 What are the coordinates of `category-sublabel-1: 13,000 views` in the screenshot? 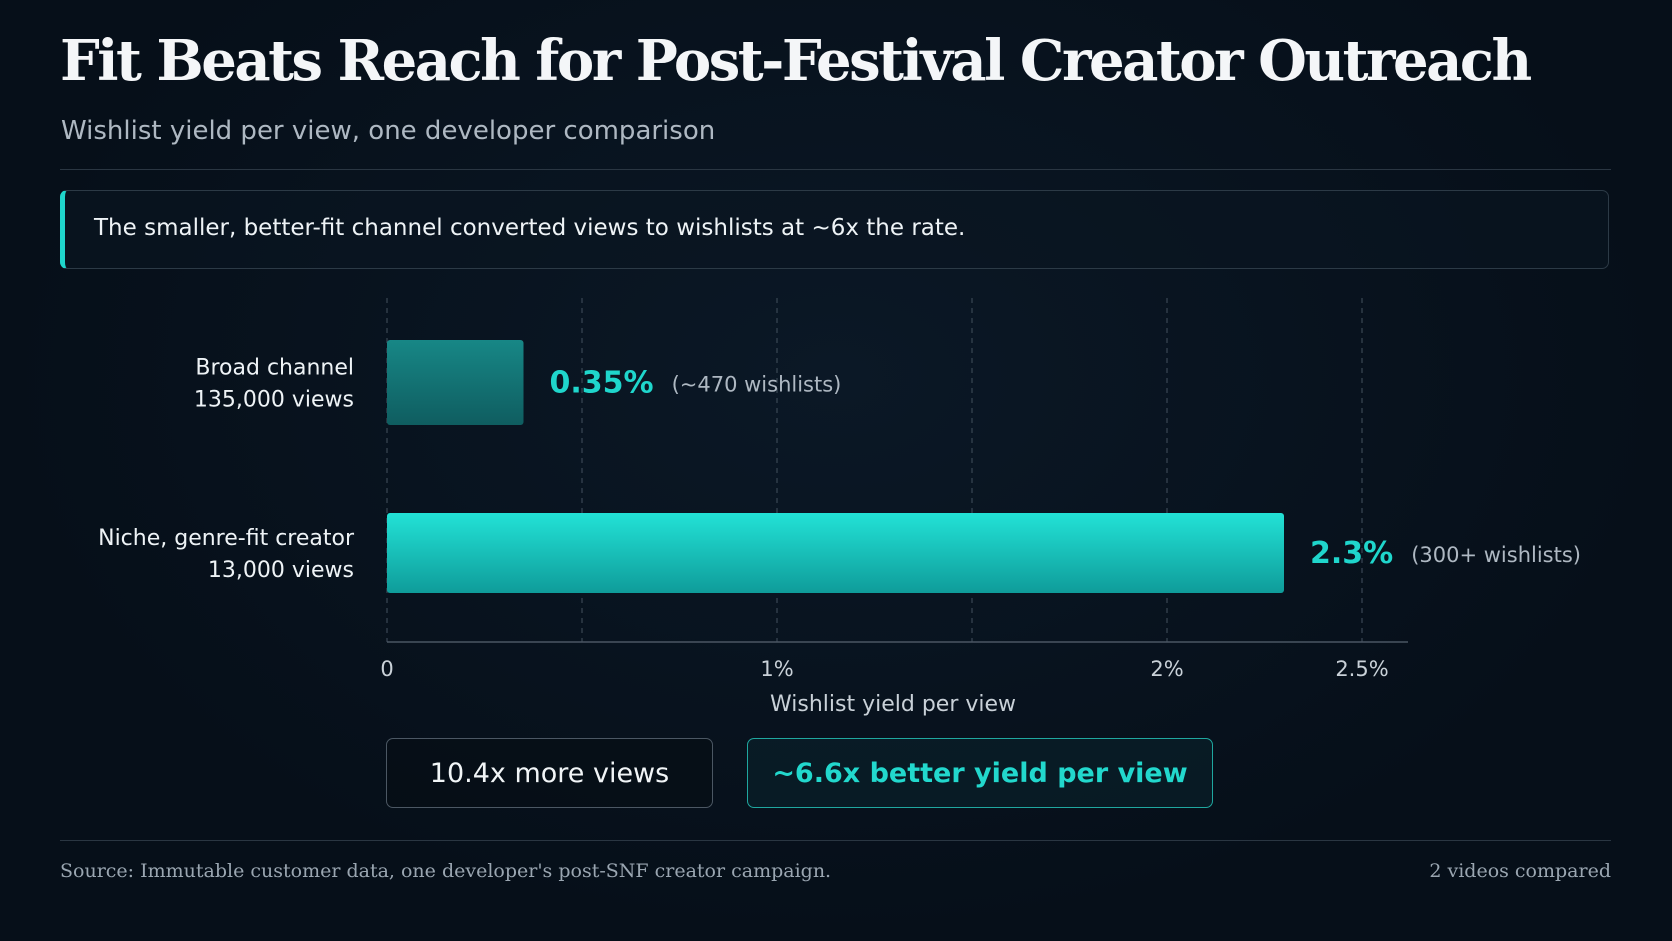 It's located at (281, 570).